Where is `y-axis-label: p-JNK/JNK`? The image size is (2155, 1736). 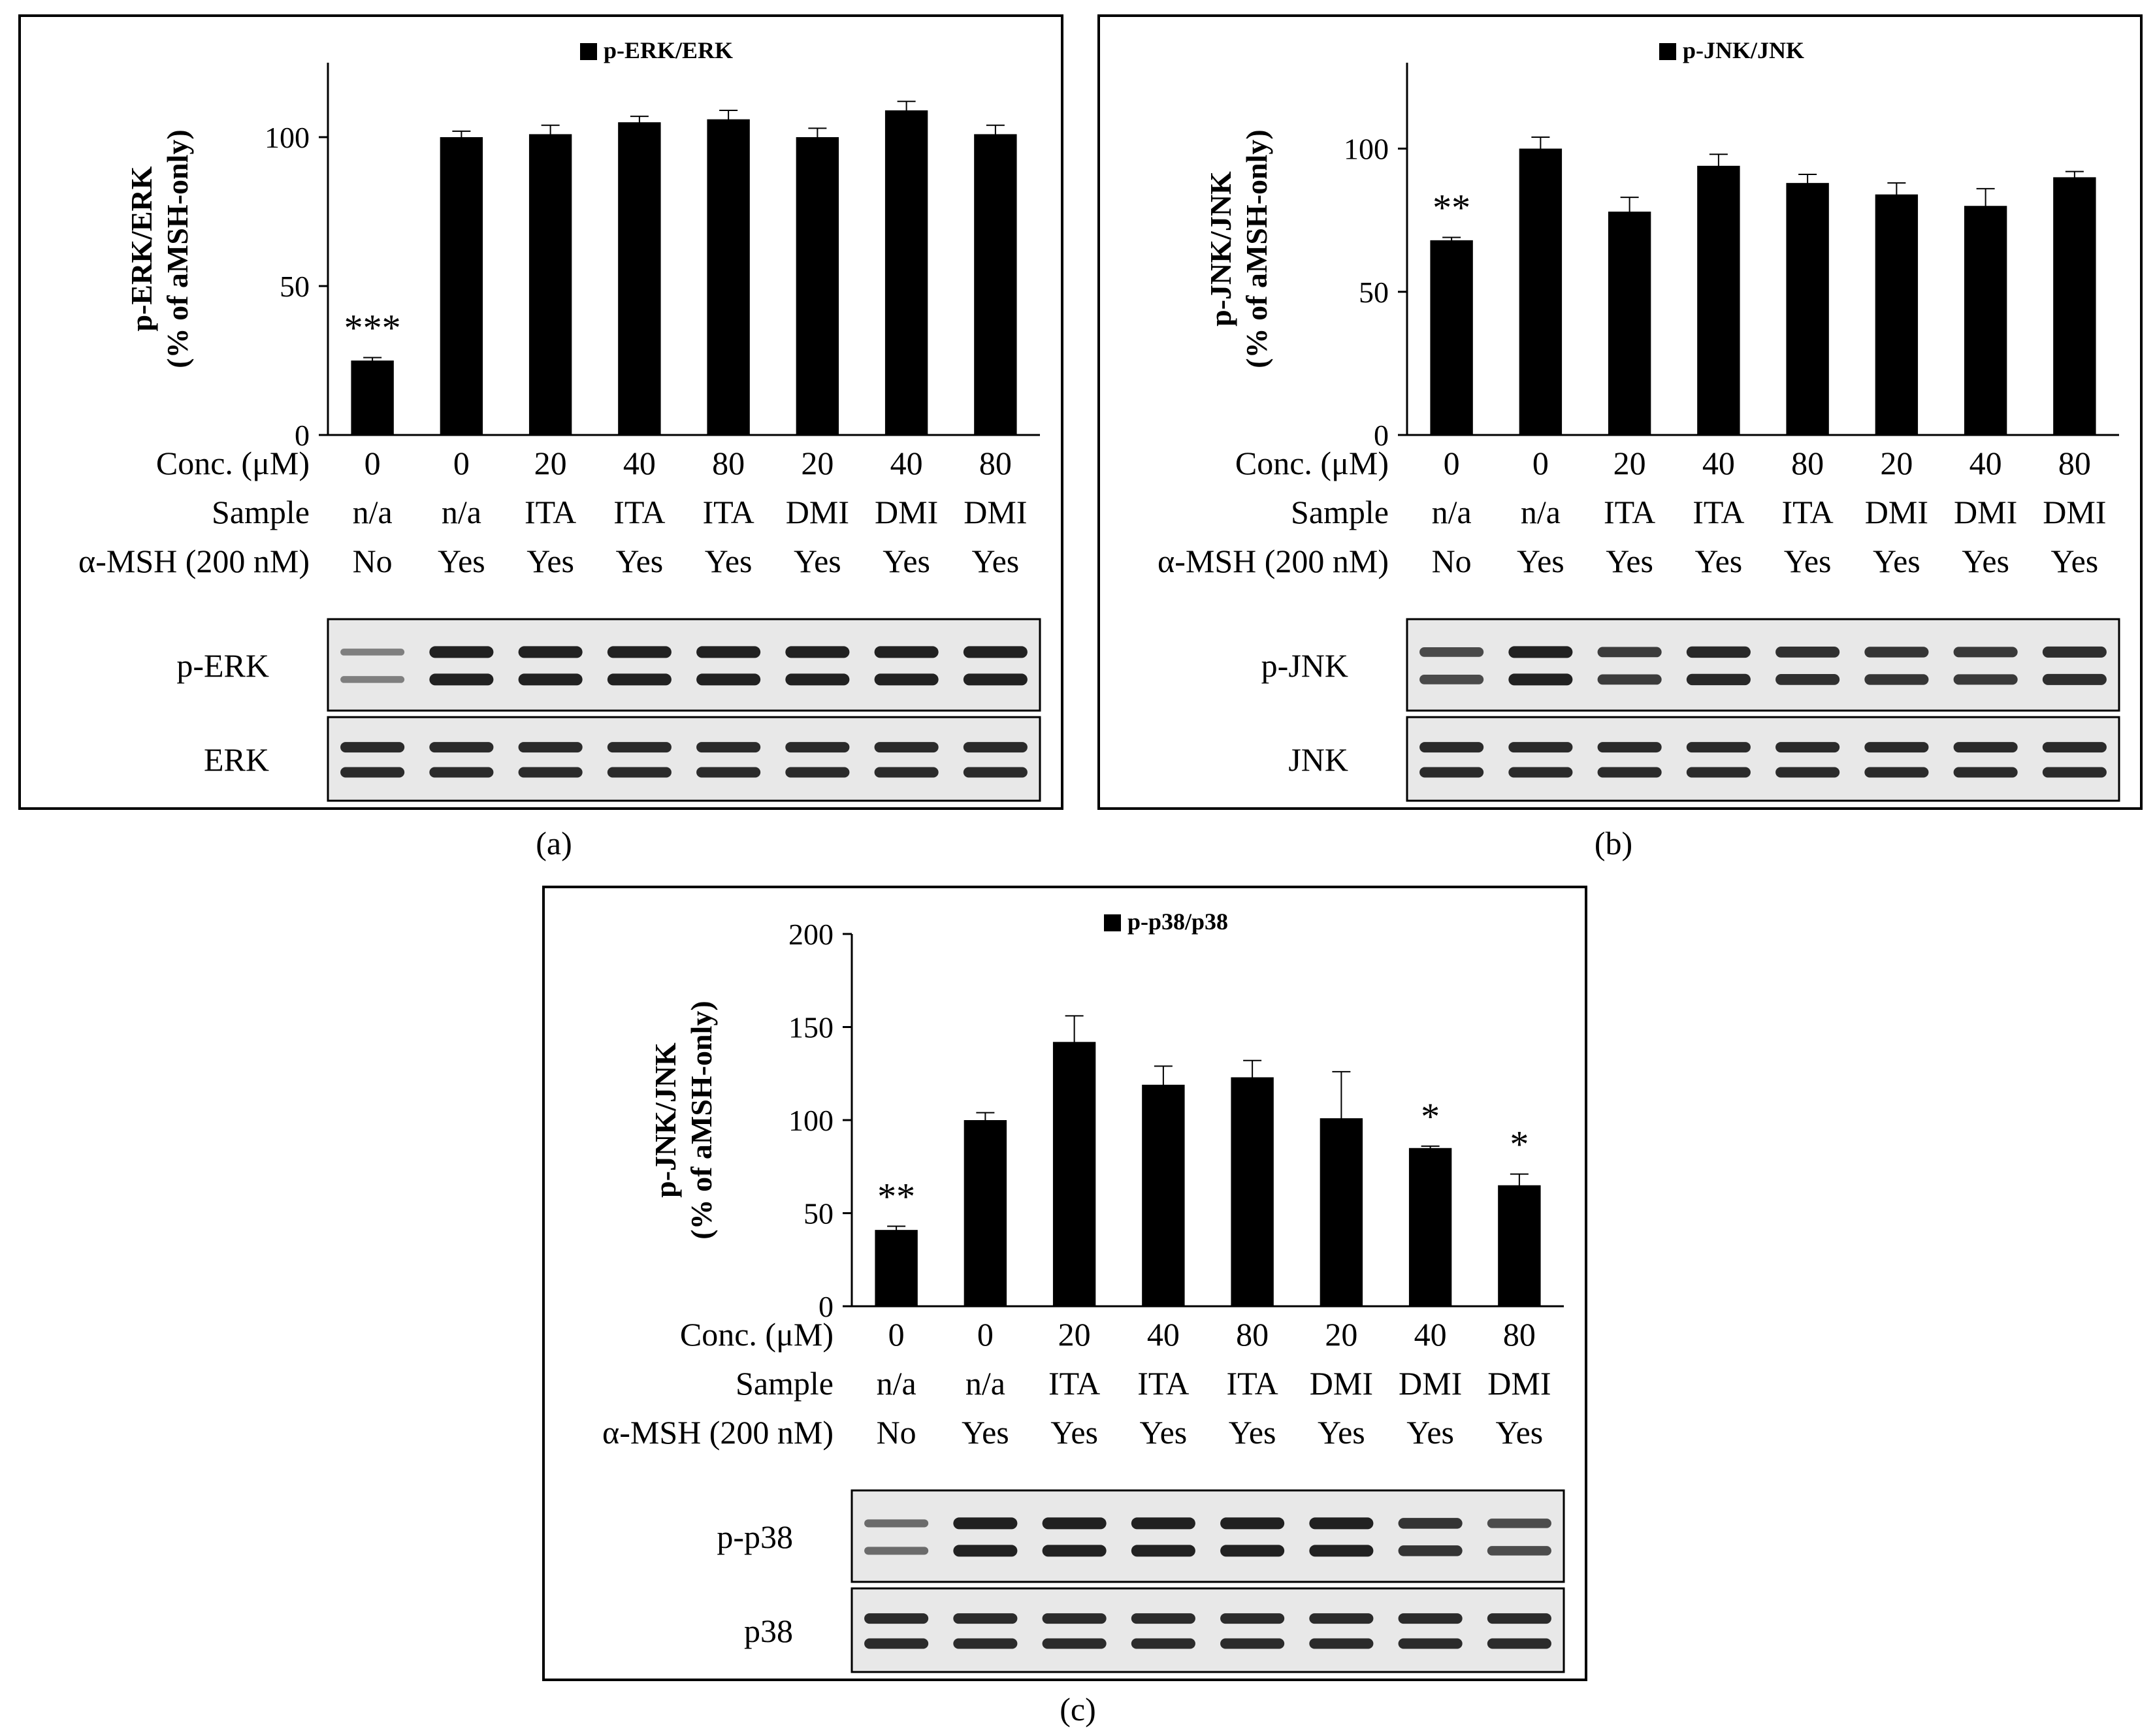 y-axis-label: p-JNK/JNK is located at coordinates (1220, 249).